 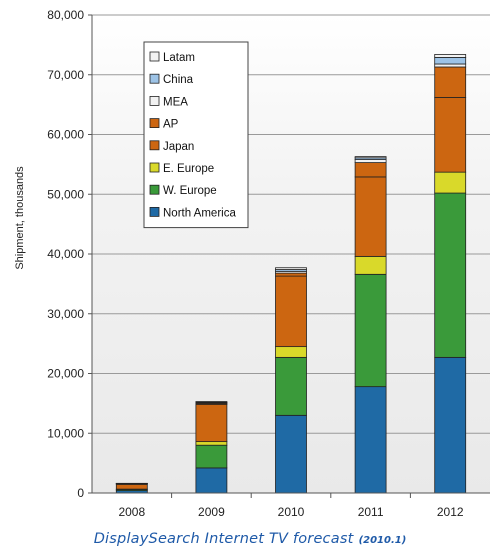 I want to click on legend-label-ap: AP, so click(x=171, y=125).